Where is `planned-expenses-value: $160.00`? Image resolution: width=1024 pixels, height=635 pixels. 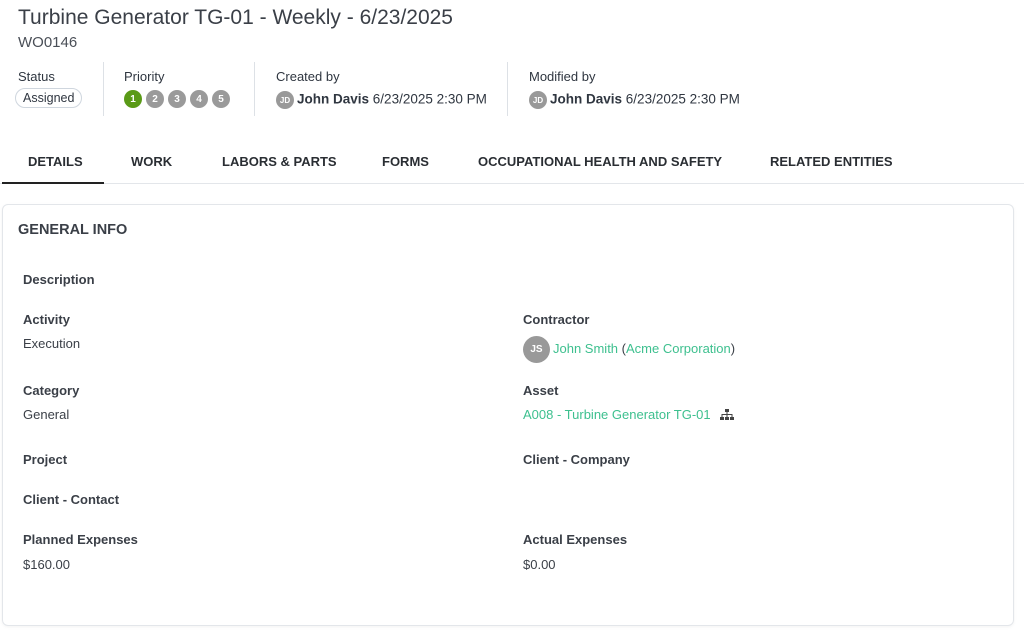 planned-expenses-value: $160.00 is located at coordinates (46, 564).